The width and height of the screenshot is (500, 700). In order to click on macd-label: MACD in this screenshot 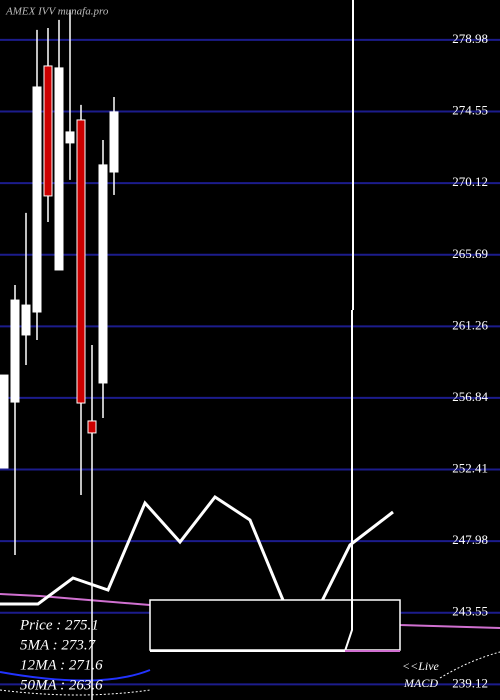, I will do `click(420, 683)`.